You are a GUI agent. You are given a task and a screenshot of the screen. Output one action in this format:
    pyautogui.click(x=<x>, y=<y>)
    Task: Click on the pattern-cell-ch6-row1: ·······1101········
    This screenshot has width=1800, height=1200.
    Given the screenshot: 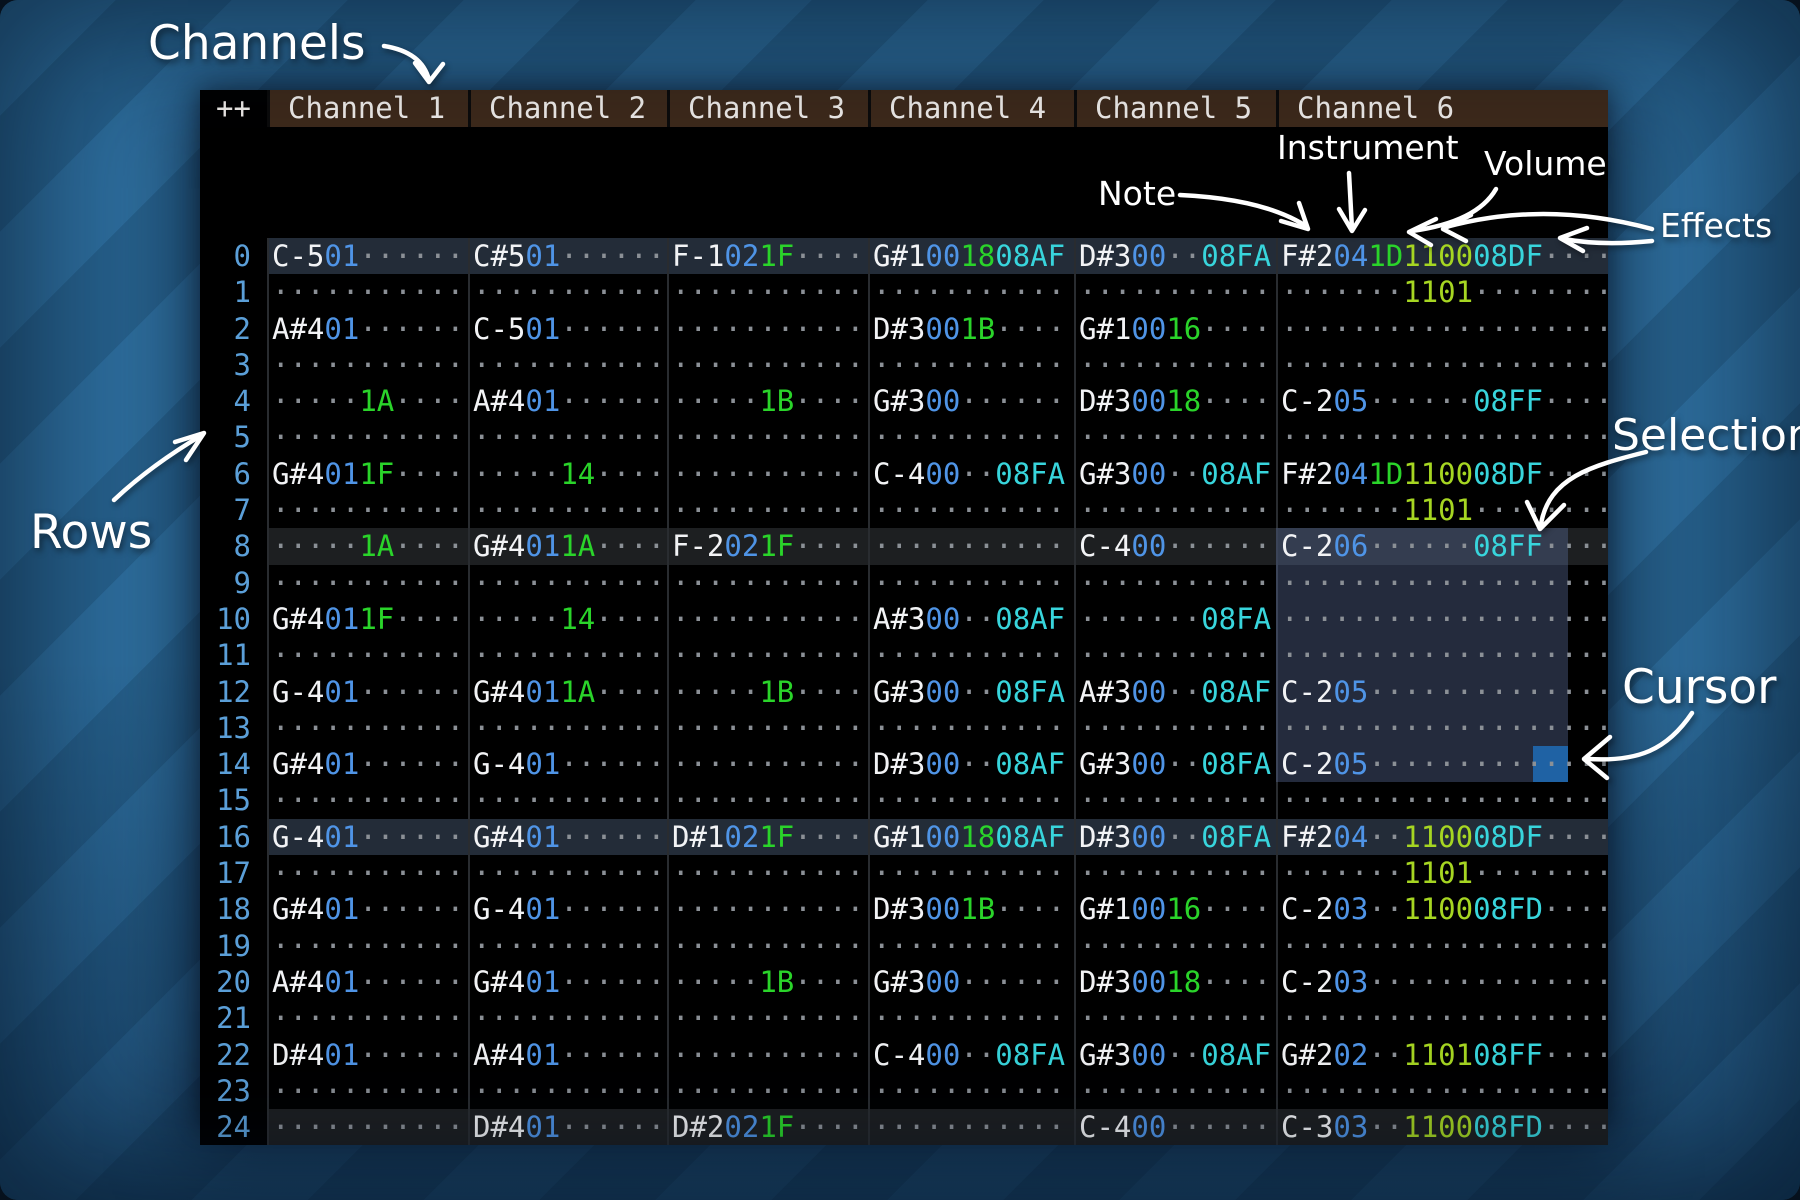 What is the action you would take?
    pyautogui.click(x=1442, y=292)
    